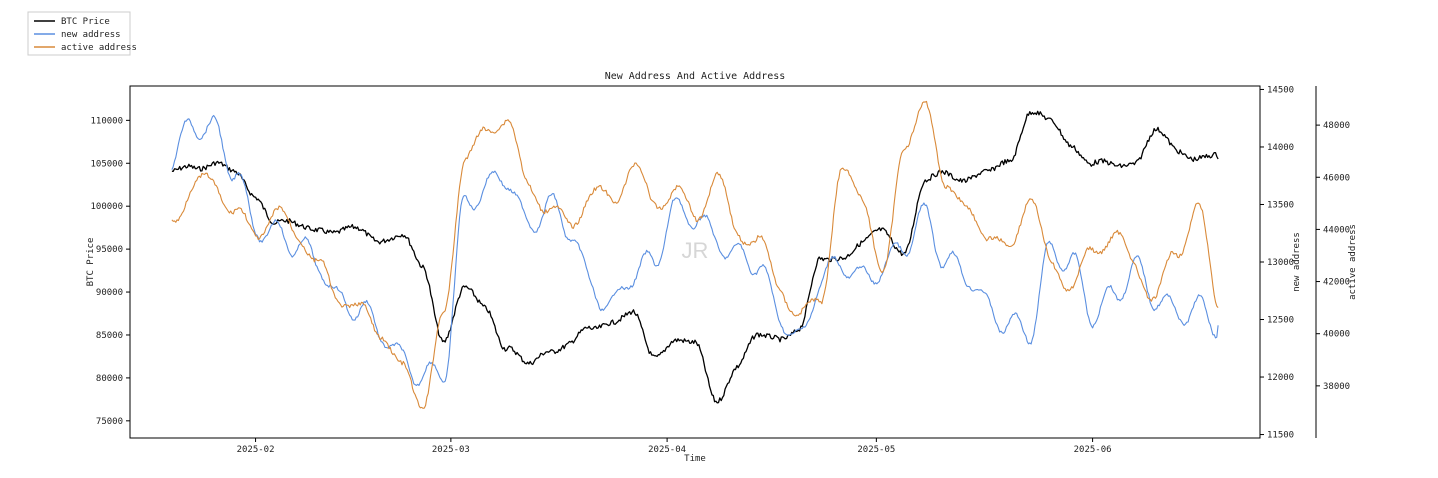  I want to click on x-tick: 2025-06, so click(1093, 446).